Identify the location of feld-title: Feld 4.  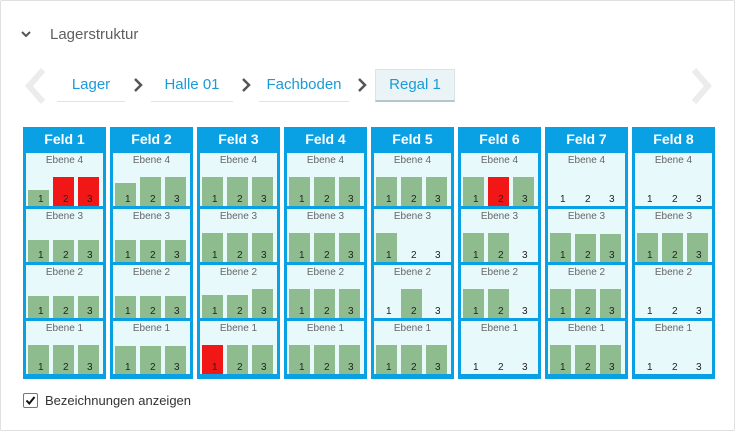
(325, 139).